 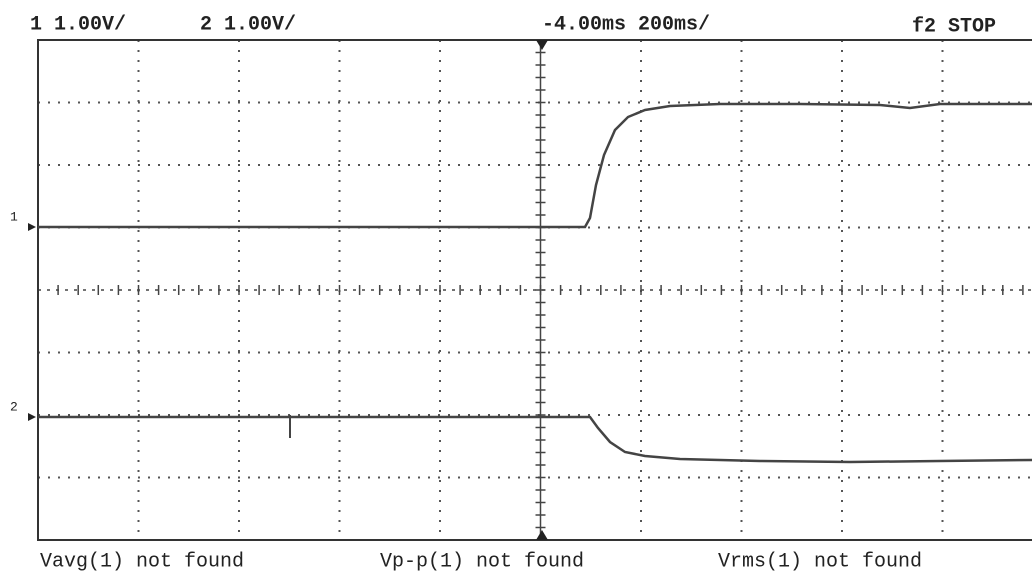 I want to click on channel2-ground, so click(x=32, y=417).